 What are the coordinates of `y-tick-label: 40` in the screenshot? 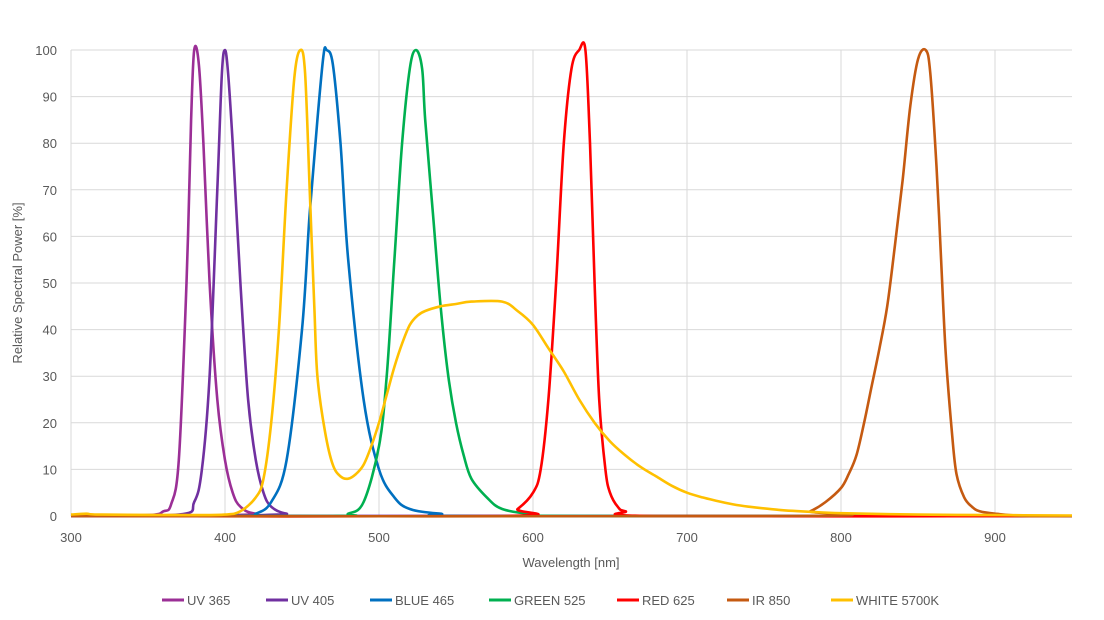 It's located at (50, 330).